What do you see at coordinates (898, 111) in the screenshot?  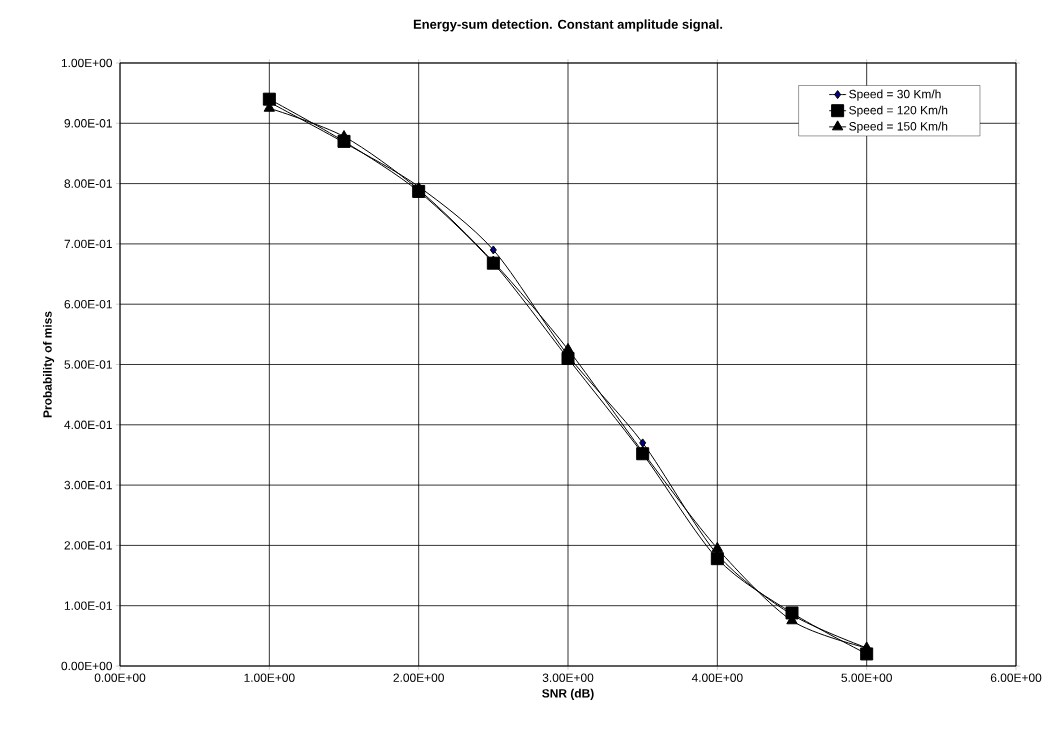 I see `legend-label: Speed = 120 Km/h` at bounding box center [898, 111].